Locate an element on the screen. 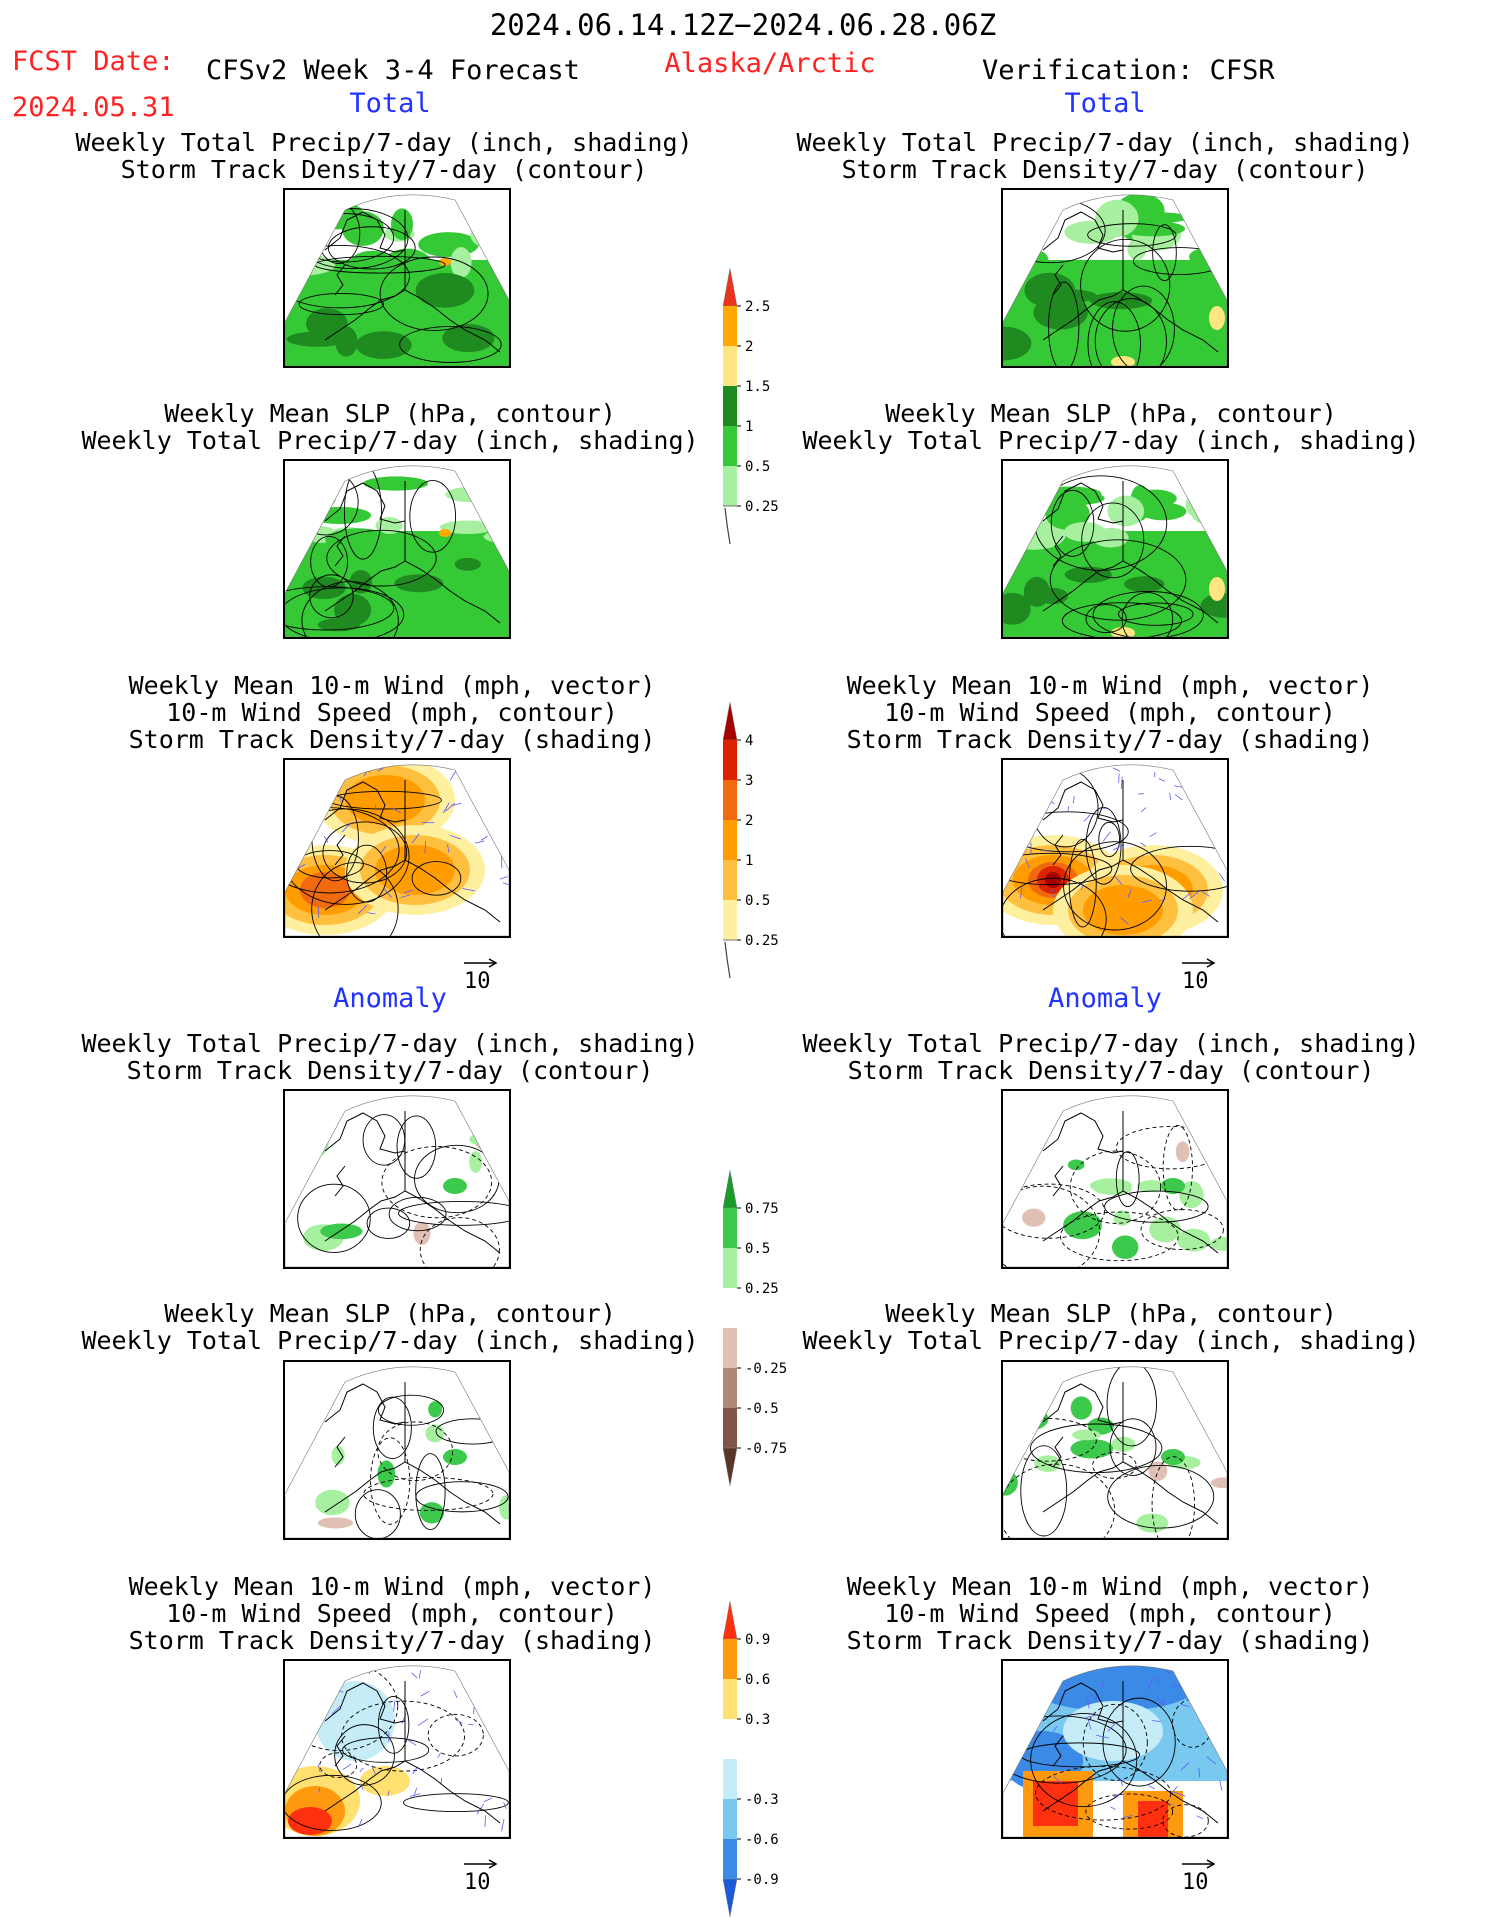  colorbar-tick-label: 0.5 is located at coordinates (757, 1249).